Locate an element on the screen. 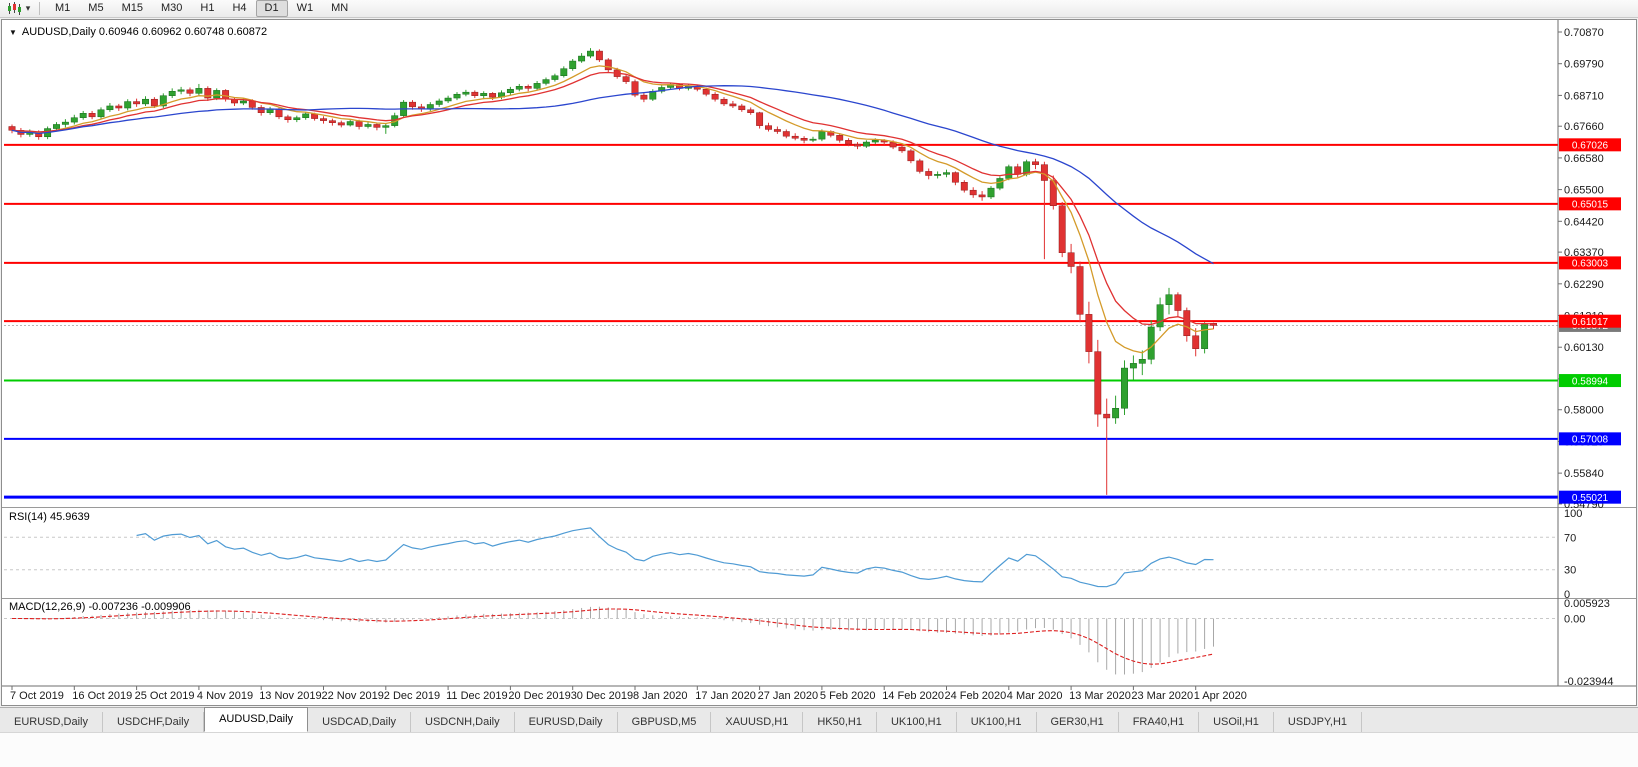 Image resolution: width=1638 pixels, height=767 pixels. chart-tab-xauusd-h1: XAUUSD,H1 is located at coordinates (757, 722).